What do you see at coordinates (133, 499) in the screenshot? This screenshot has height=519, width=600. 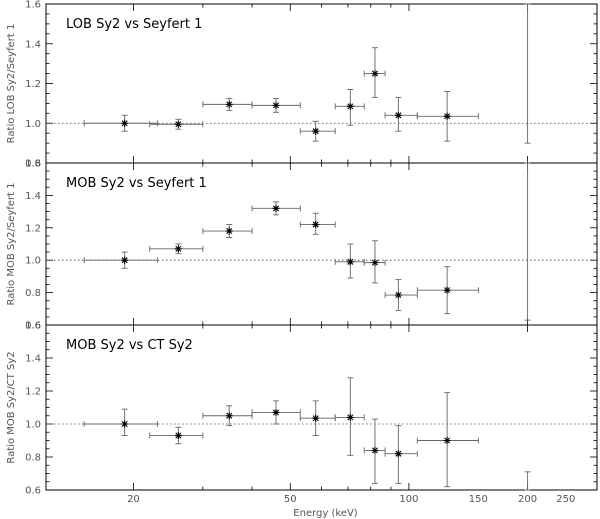 I see `x-tick-label: 20` at bounding box center [133, 499].